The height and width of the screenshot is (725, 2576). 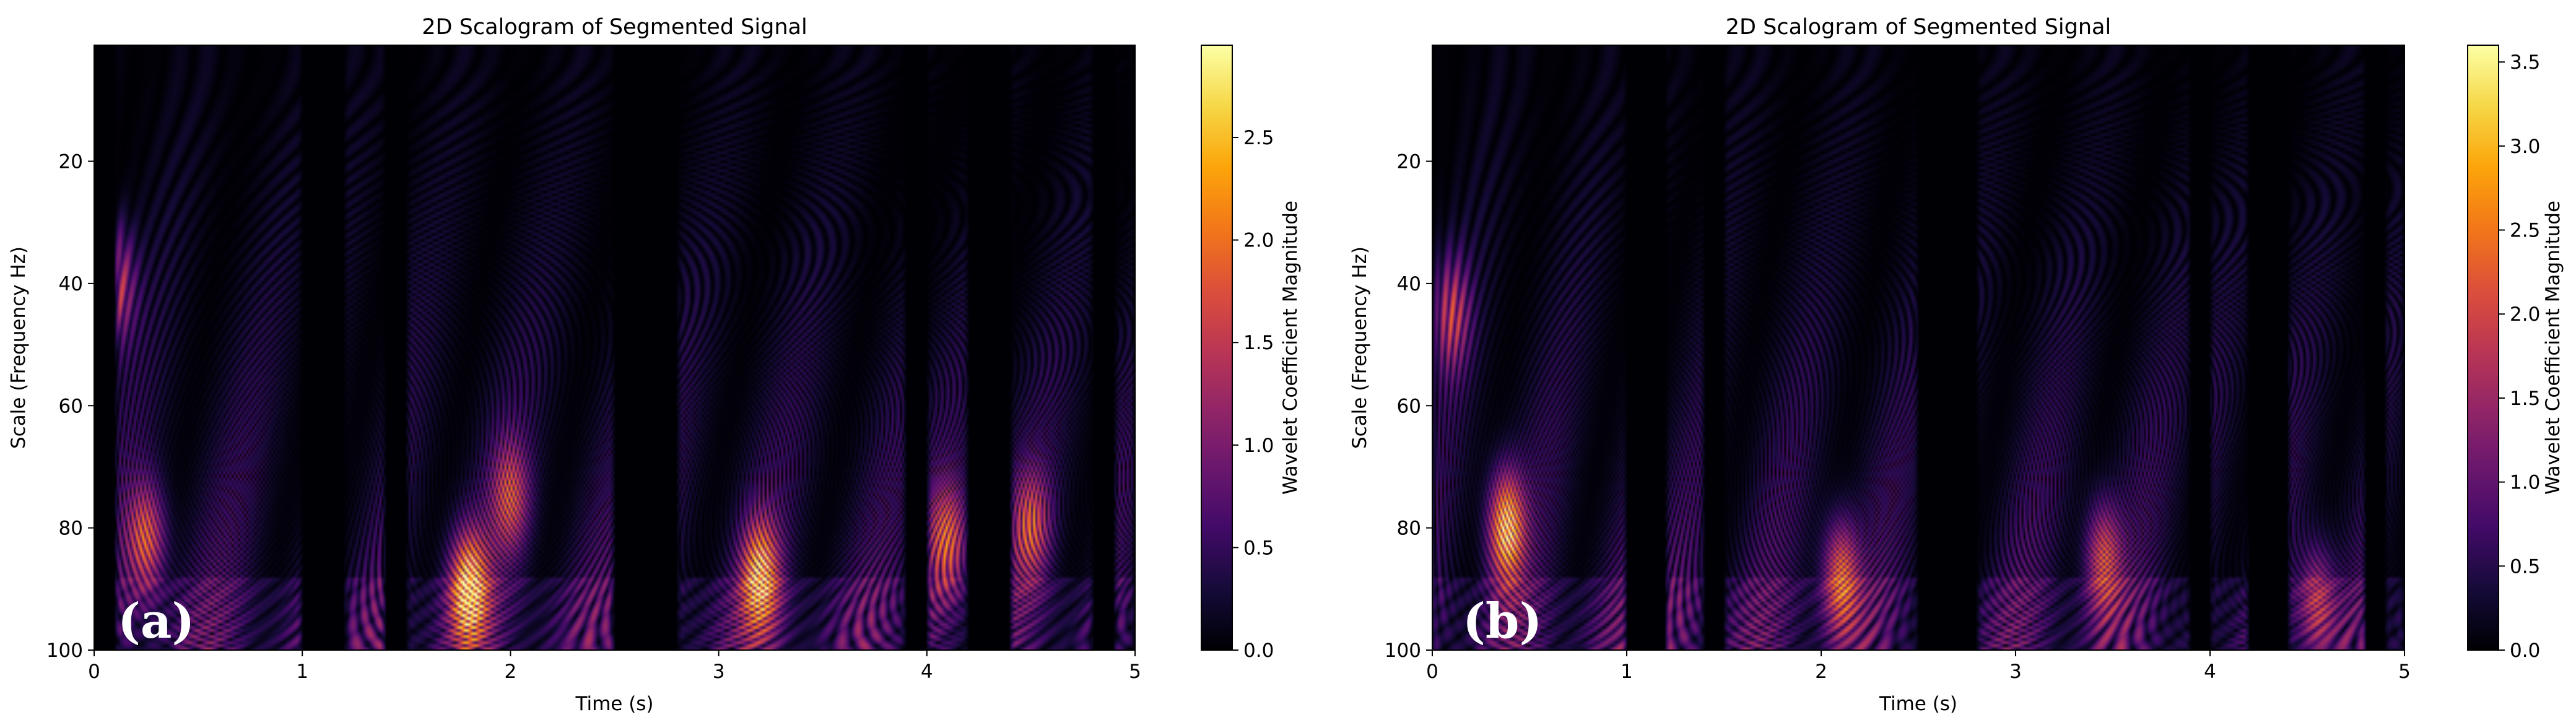 What do you see at coordinates (2525, 62) in the screenshot?
I see `colorbar-tick-label: 3.5` at bounding box center [2525, 62].